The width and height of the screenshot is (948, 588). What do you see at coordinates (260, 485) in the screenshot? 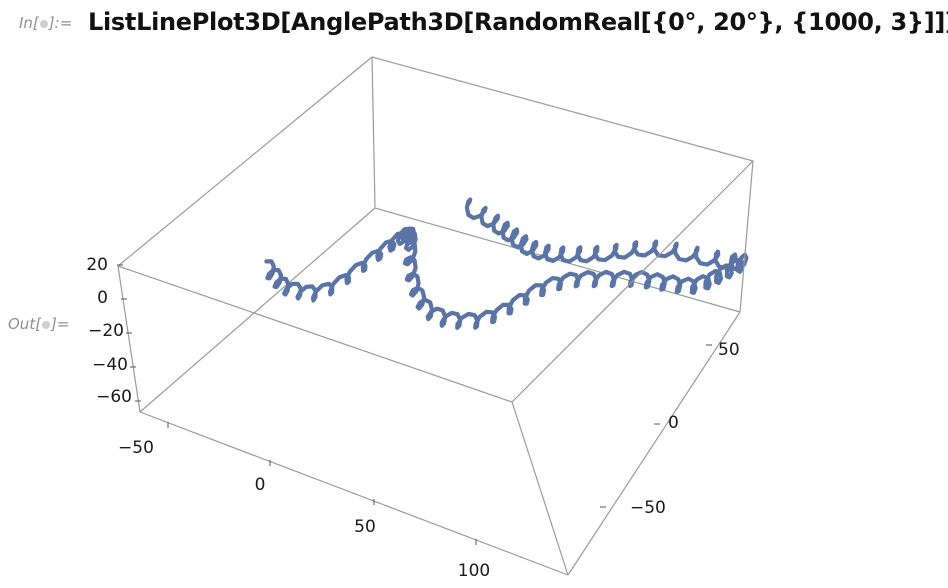
I see `x-tick-label: 0` at bounding box center [260, 485].